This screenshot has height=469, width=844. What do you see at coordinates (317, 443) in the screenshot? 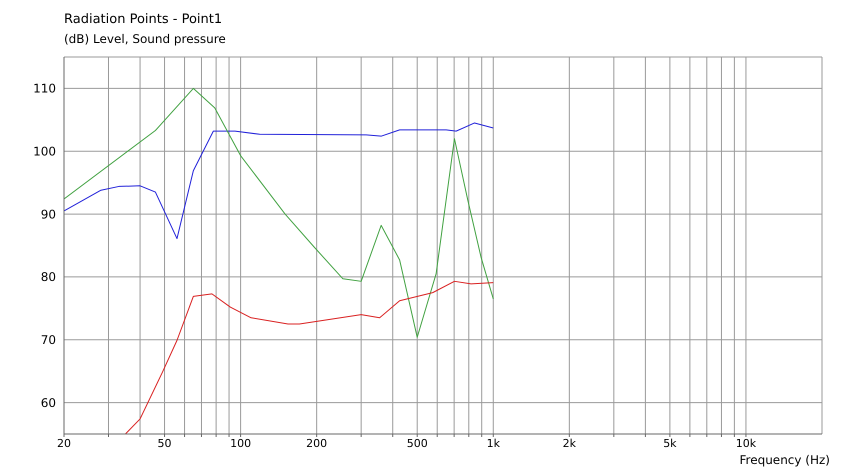
I see `x-tick-label: 200` at bounding box center [317, 443].